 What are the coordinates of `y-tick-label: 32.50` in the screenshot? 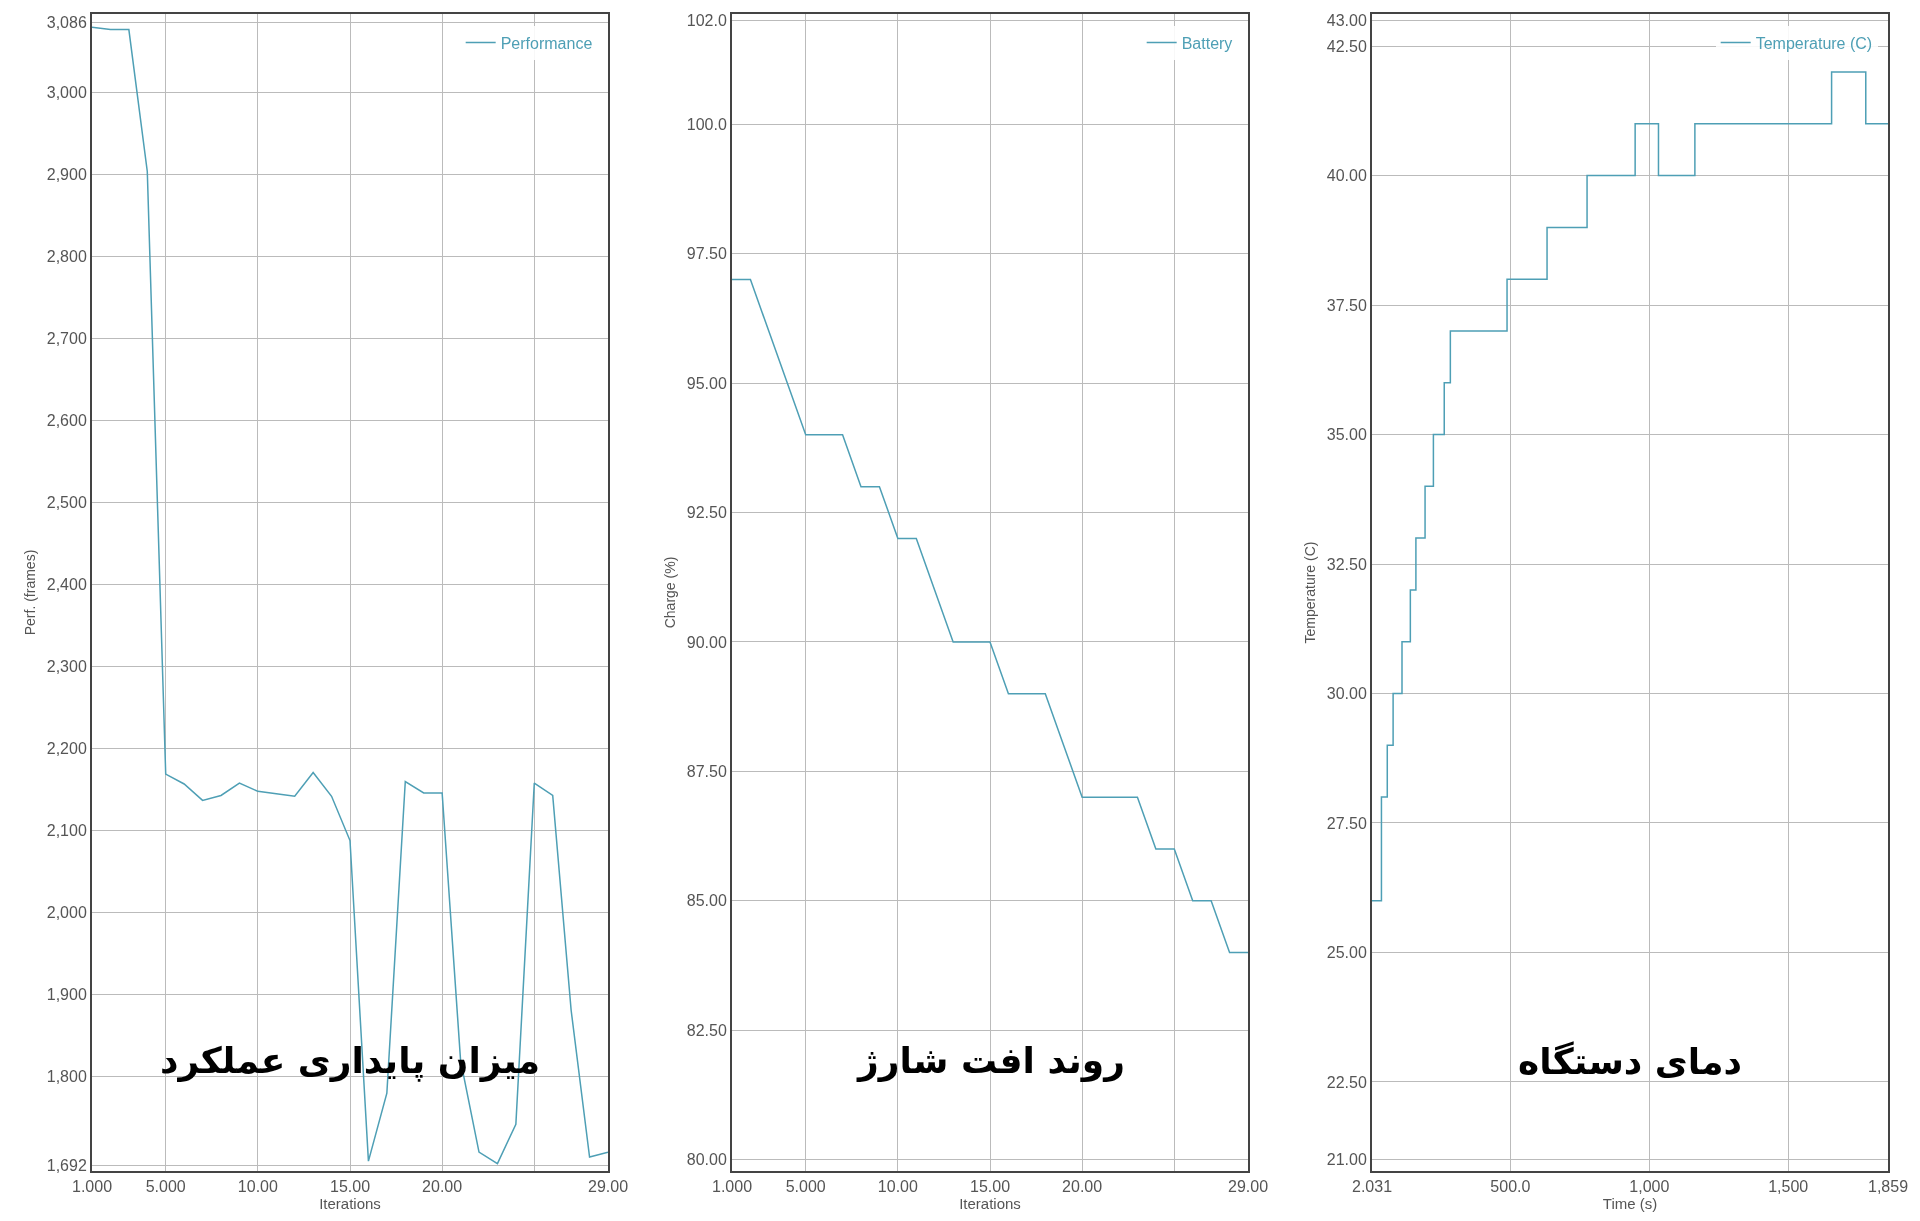 It's located at (1346, 564).